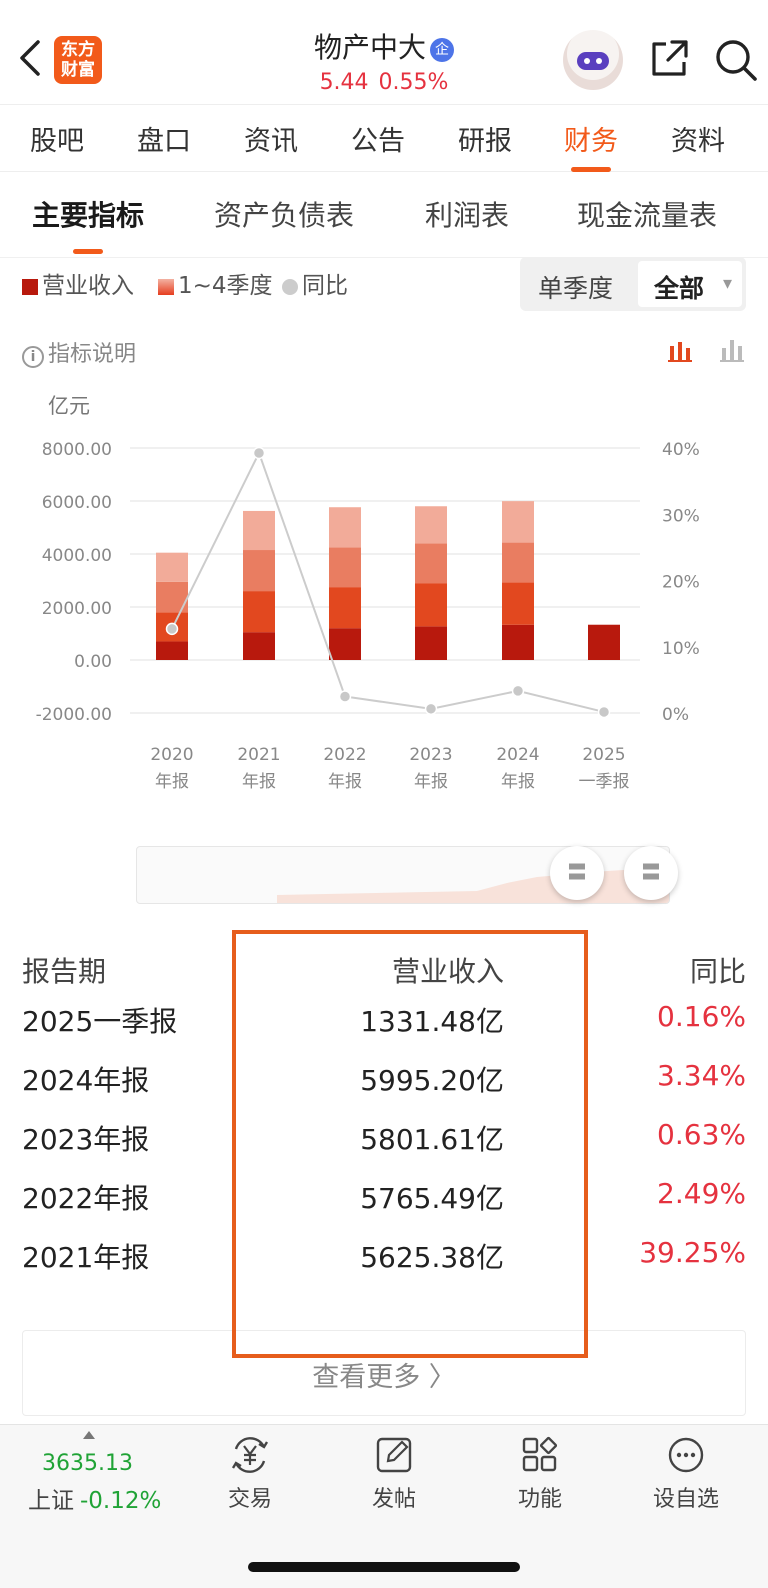 The image size is (768, 1588). Describe the element at coordinates (33, 357) in the screenshot. I see `info-icon: i` at that location.